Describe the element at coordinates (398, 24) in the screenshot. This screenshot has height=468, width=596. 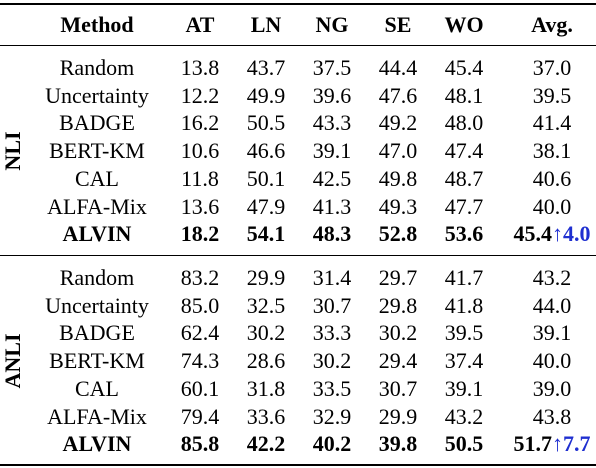
I see `header-cell: SE` at that location.